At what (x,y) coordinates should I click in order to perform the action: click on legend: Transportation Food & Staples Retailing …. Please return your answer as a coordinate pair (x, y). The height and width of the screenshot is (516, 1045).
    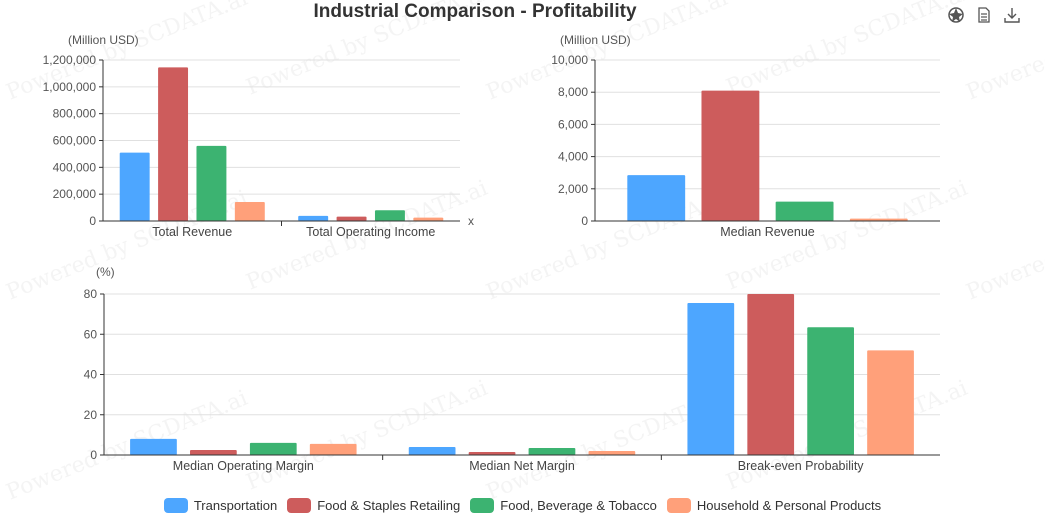
    Looking at the image, I should click on (522, 505).